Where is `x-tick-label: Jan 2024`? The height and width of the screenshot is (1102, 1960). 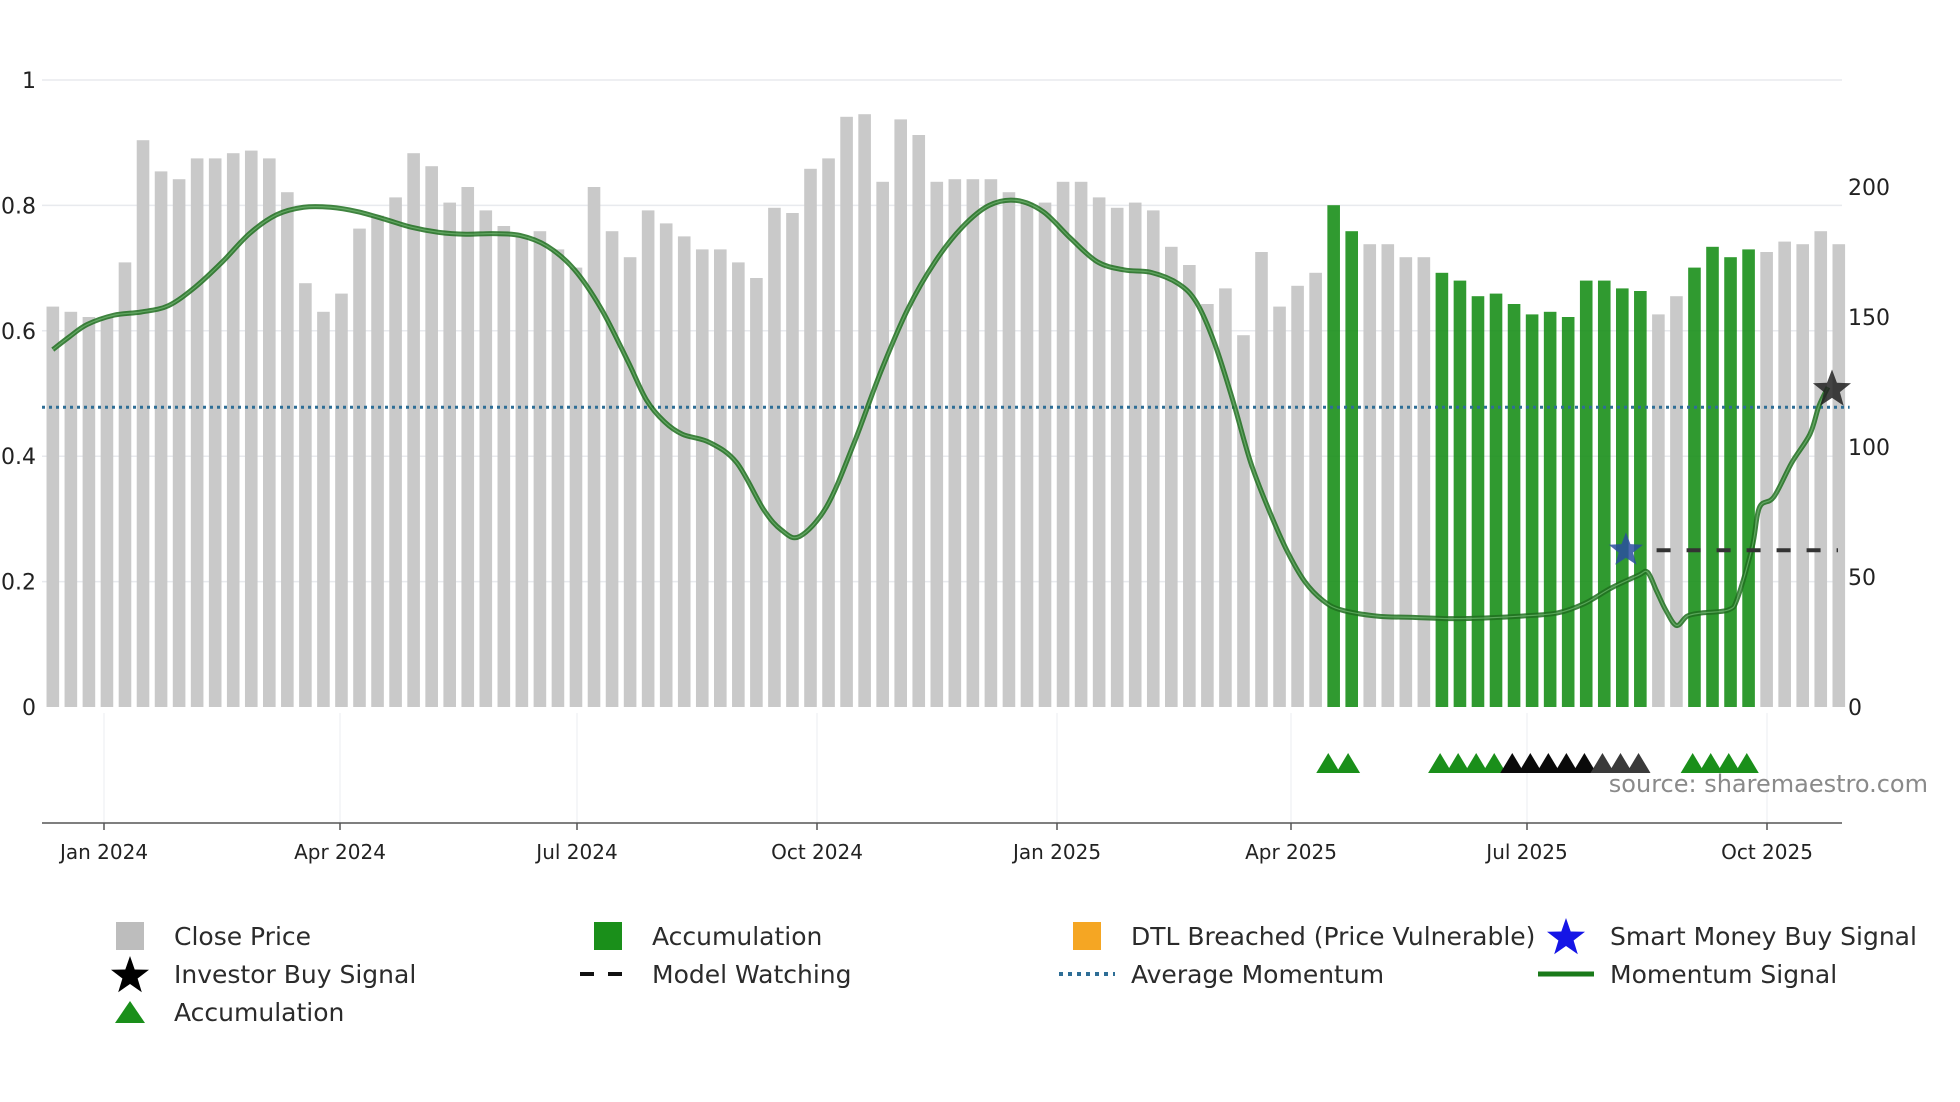
x-tick-label: Jan 2024 is located at coordinates (103, 852).